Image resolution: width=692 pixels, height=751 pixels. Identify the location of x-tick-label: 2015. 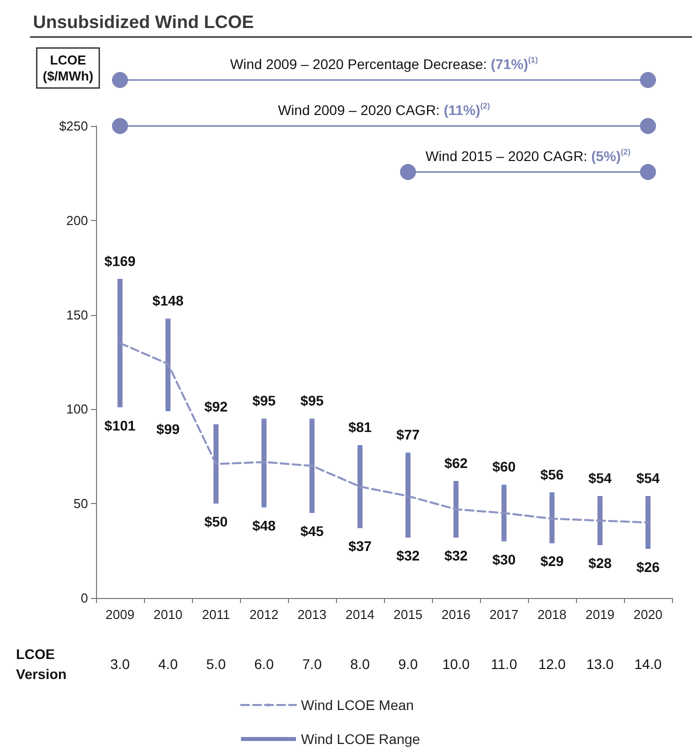
(408, 614).